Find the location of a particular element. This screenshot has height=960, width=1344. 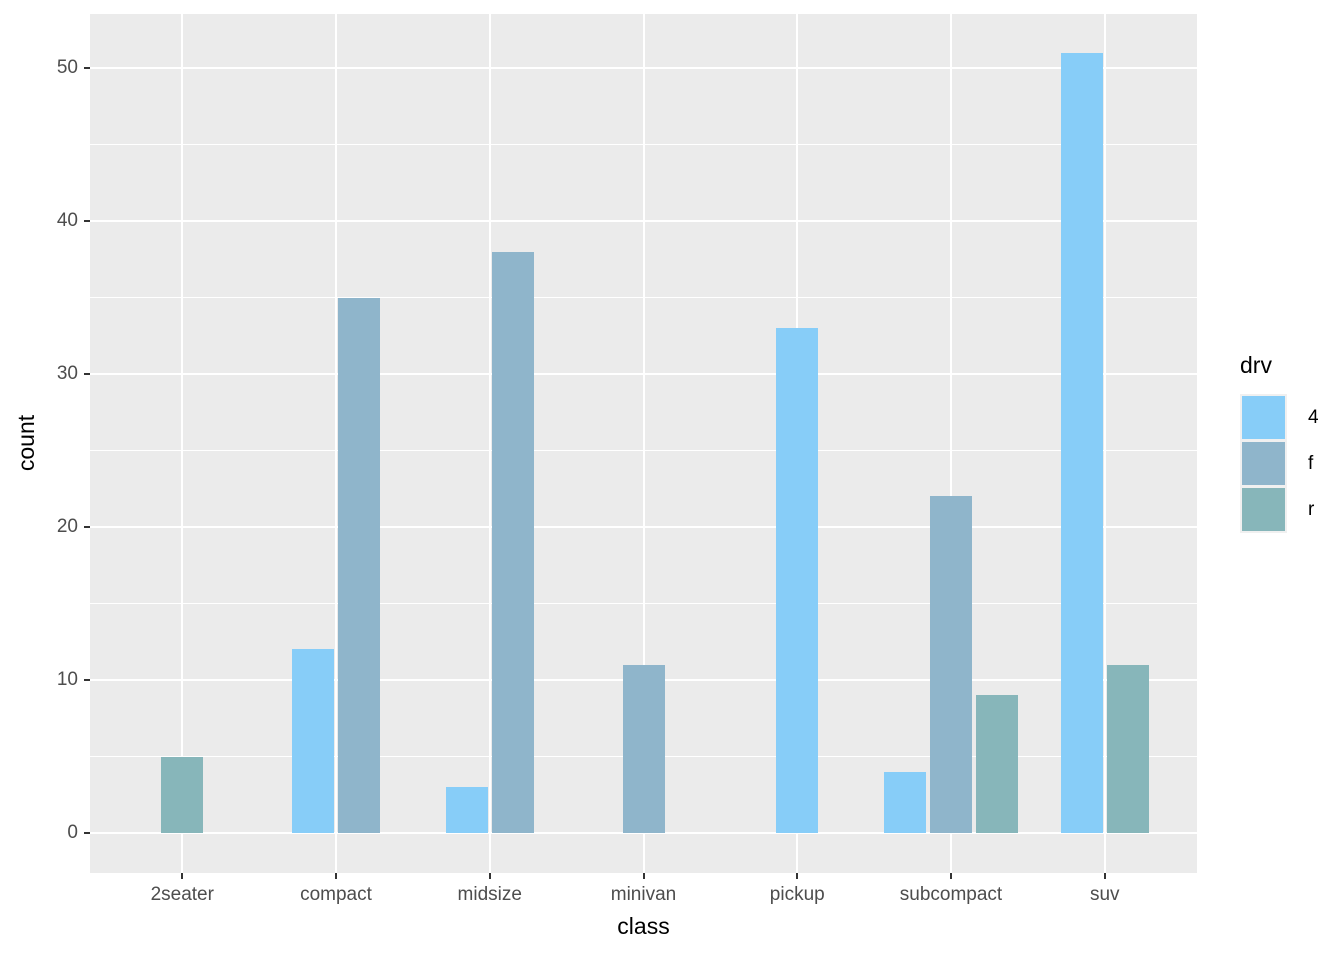

x-tick-label: midsize is located at coordinates (489, 894).